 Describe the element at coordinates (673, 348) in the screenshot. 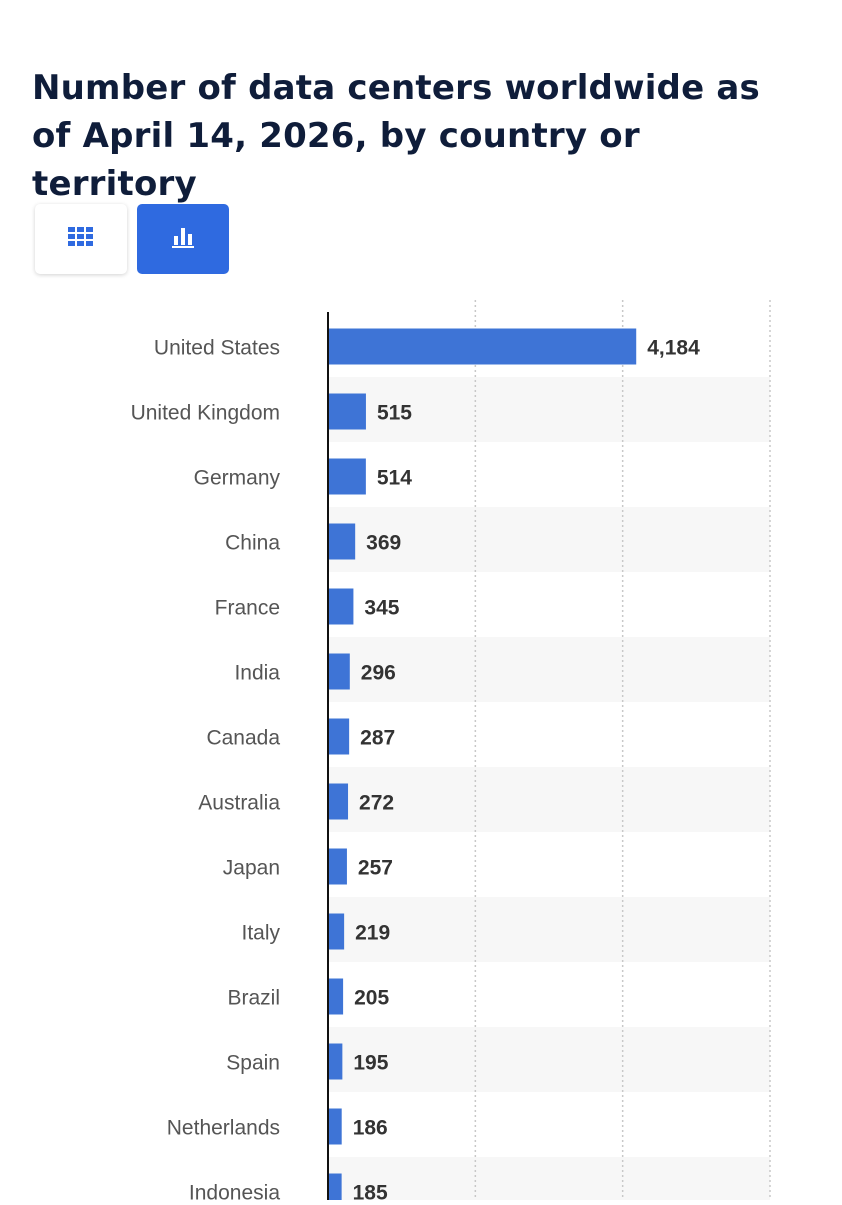

I see `value-label: 4,184` at that location.